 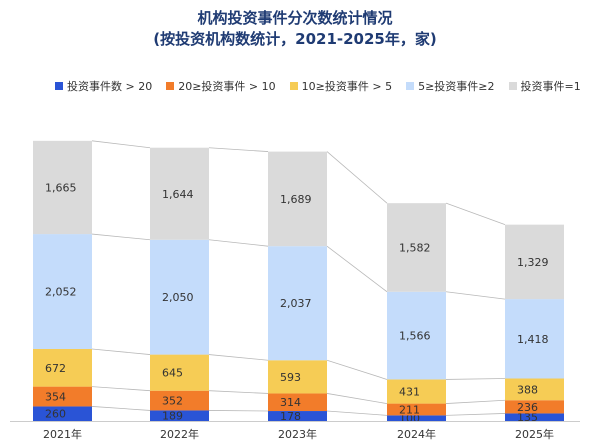 I want to click on data-label: 645, so click(x=172, y=373).